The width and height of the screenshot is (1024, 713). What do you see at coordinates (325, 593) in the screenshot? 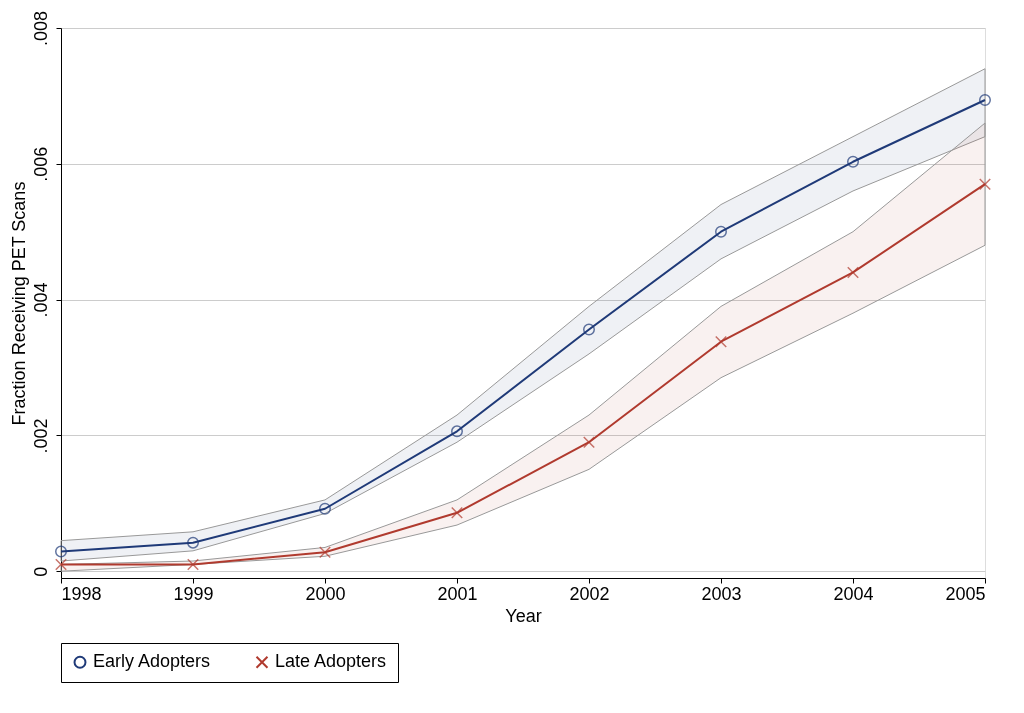
I see `x-tick-label: 2000` at bounding box center [325, 593].